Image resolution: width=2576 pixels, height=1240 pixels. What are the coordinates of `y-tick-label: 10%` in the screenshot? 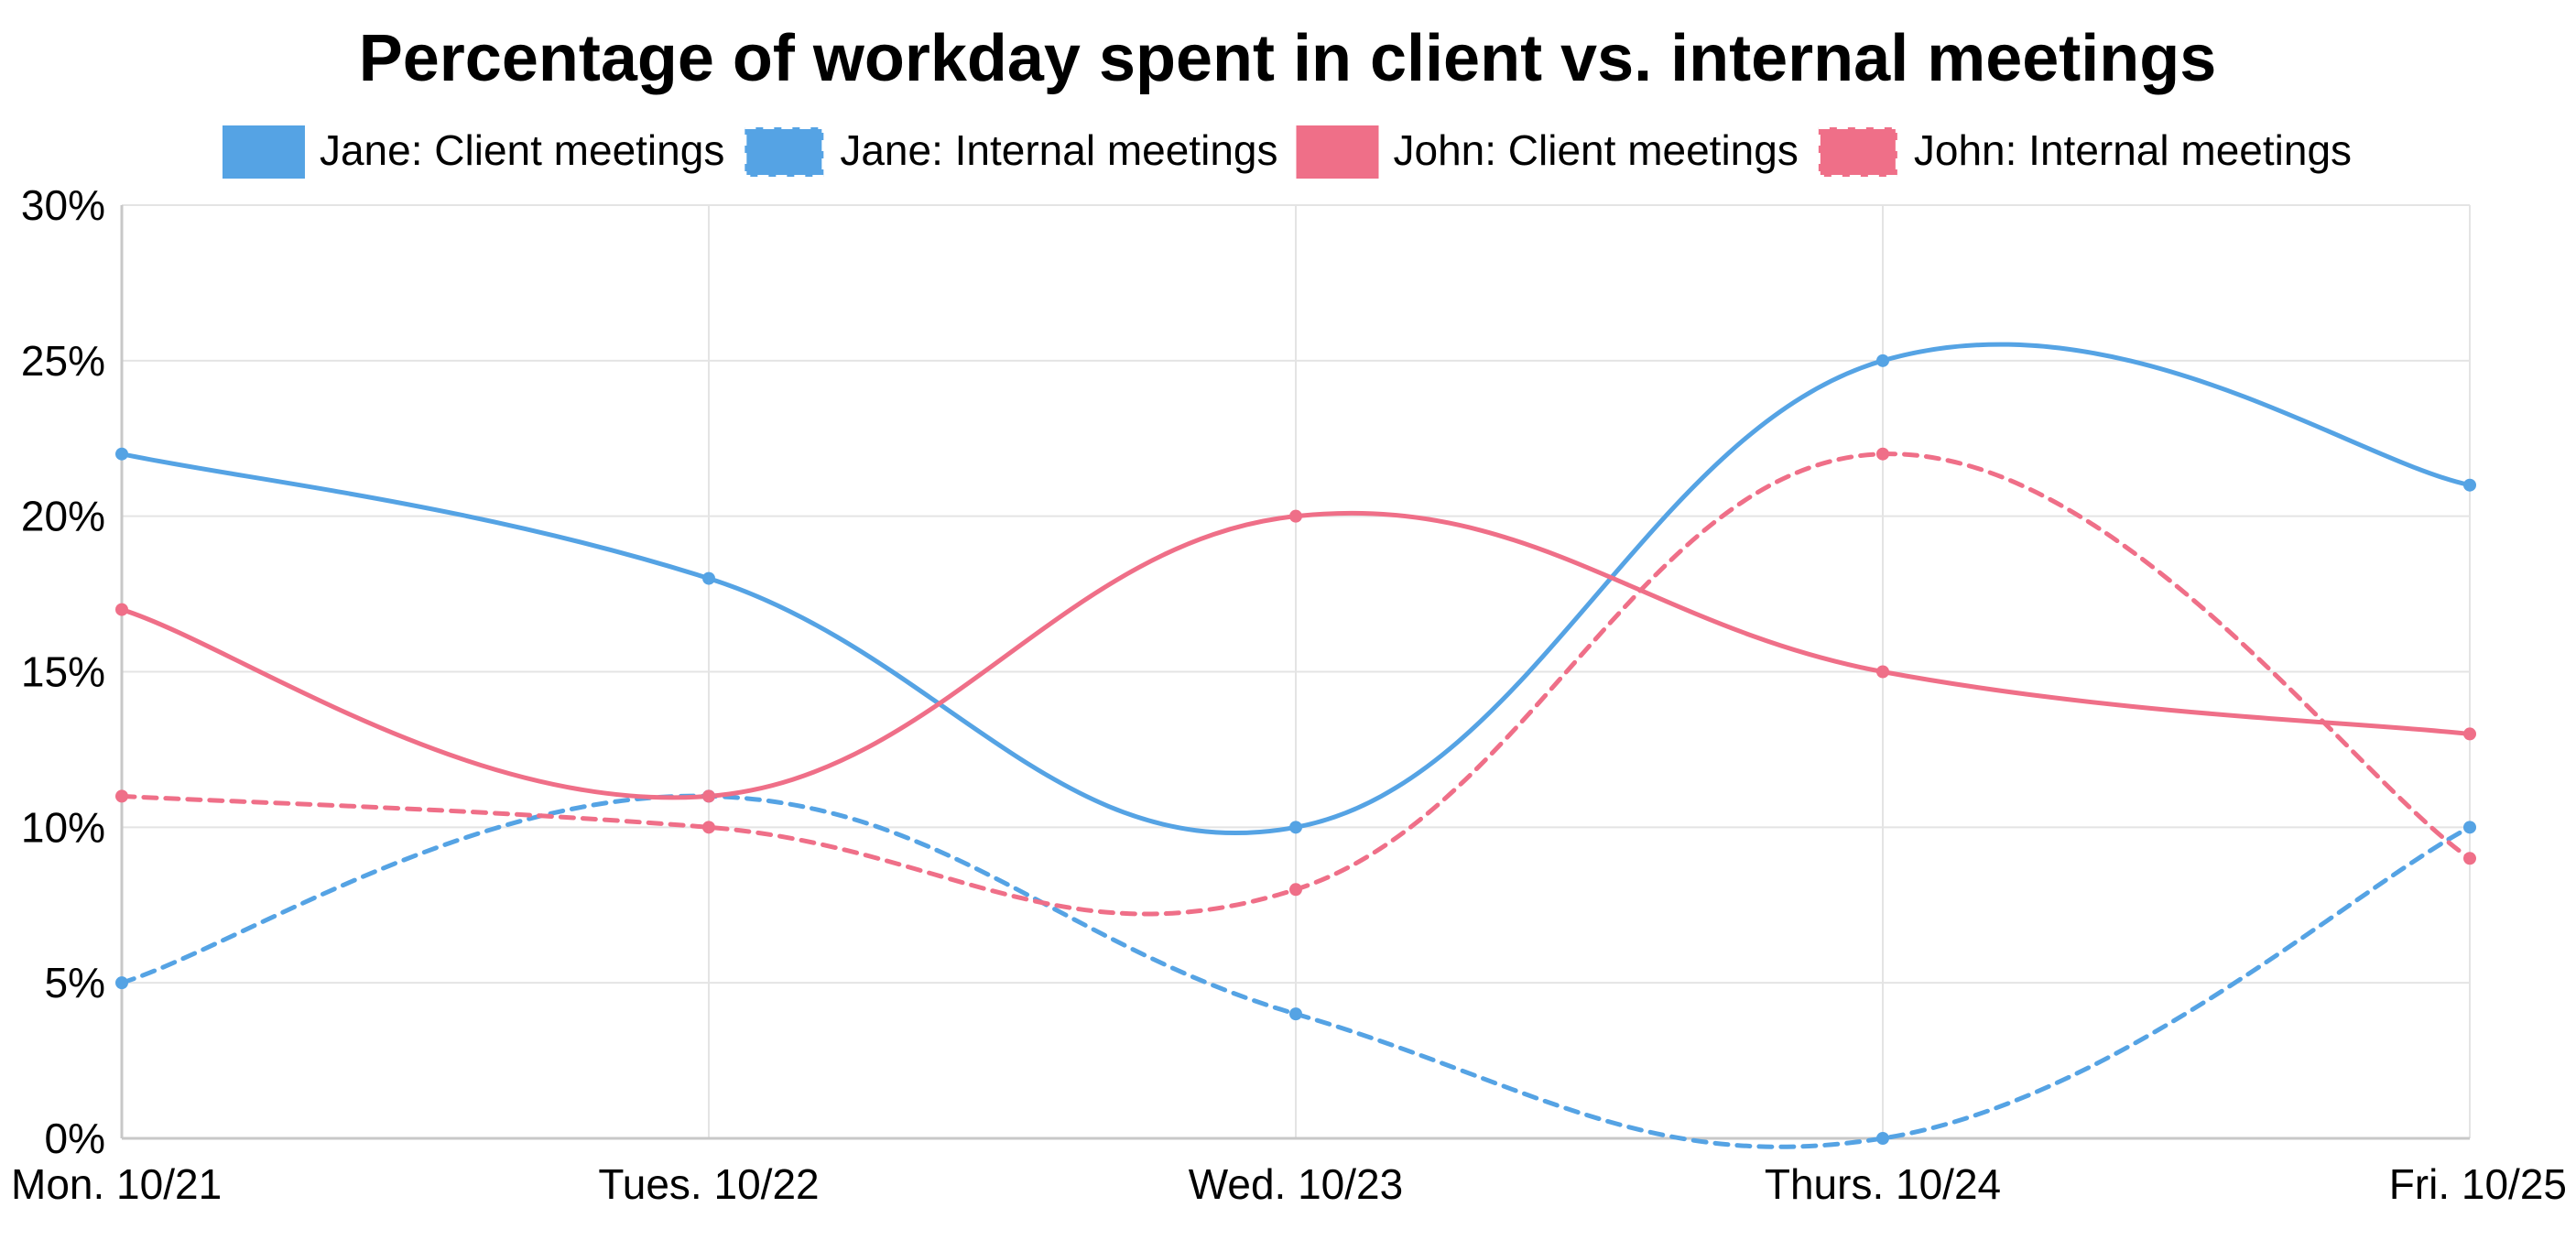 It's located at (63, 827).